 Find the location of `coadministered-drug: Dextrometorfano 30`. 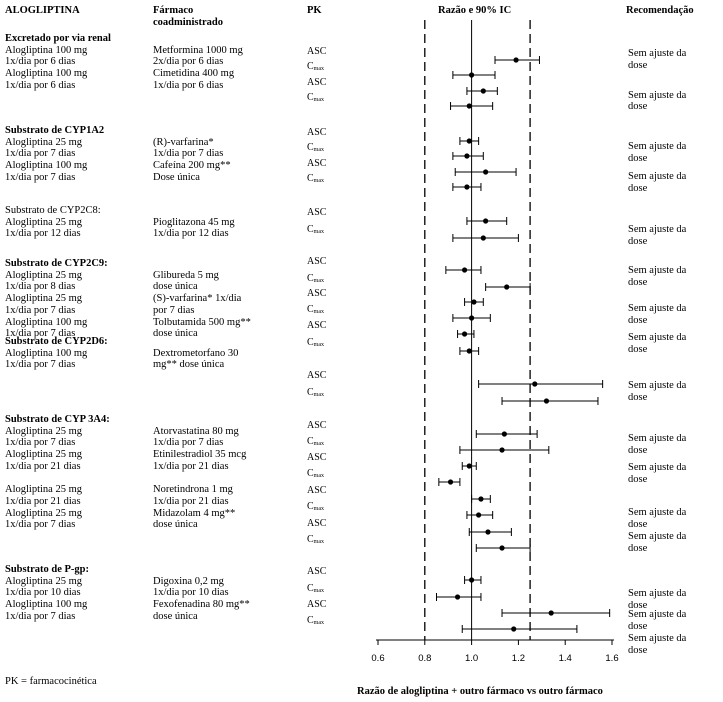

coadministered-drug: Dextrometorfano 30 is located at coordinates (196, 353).